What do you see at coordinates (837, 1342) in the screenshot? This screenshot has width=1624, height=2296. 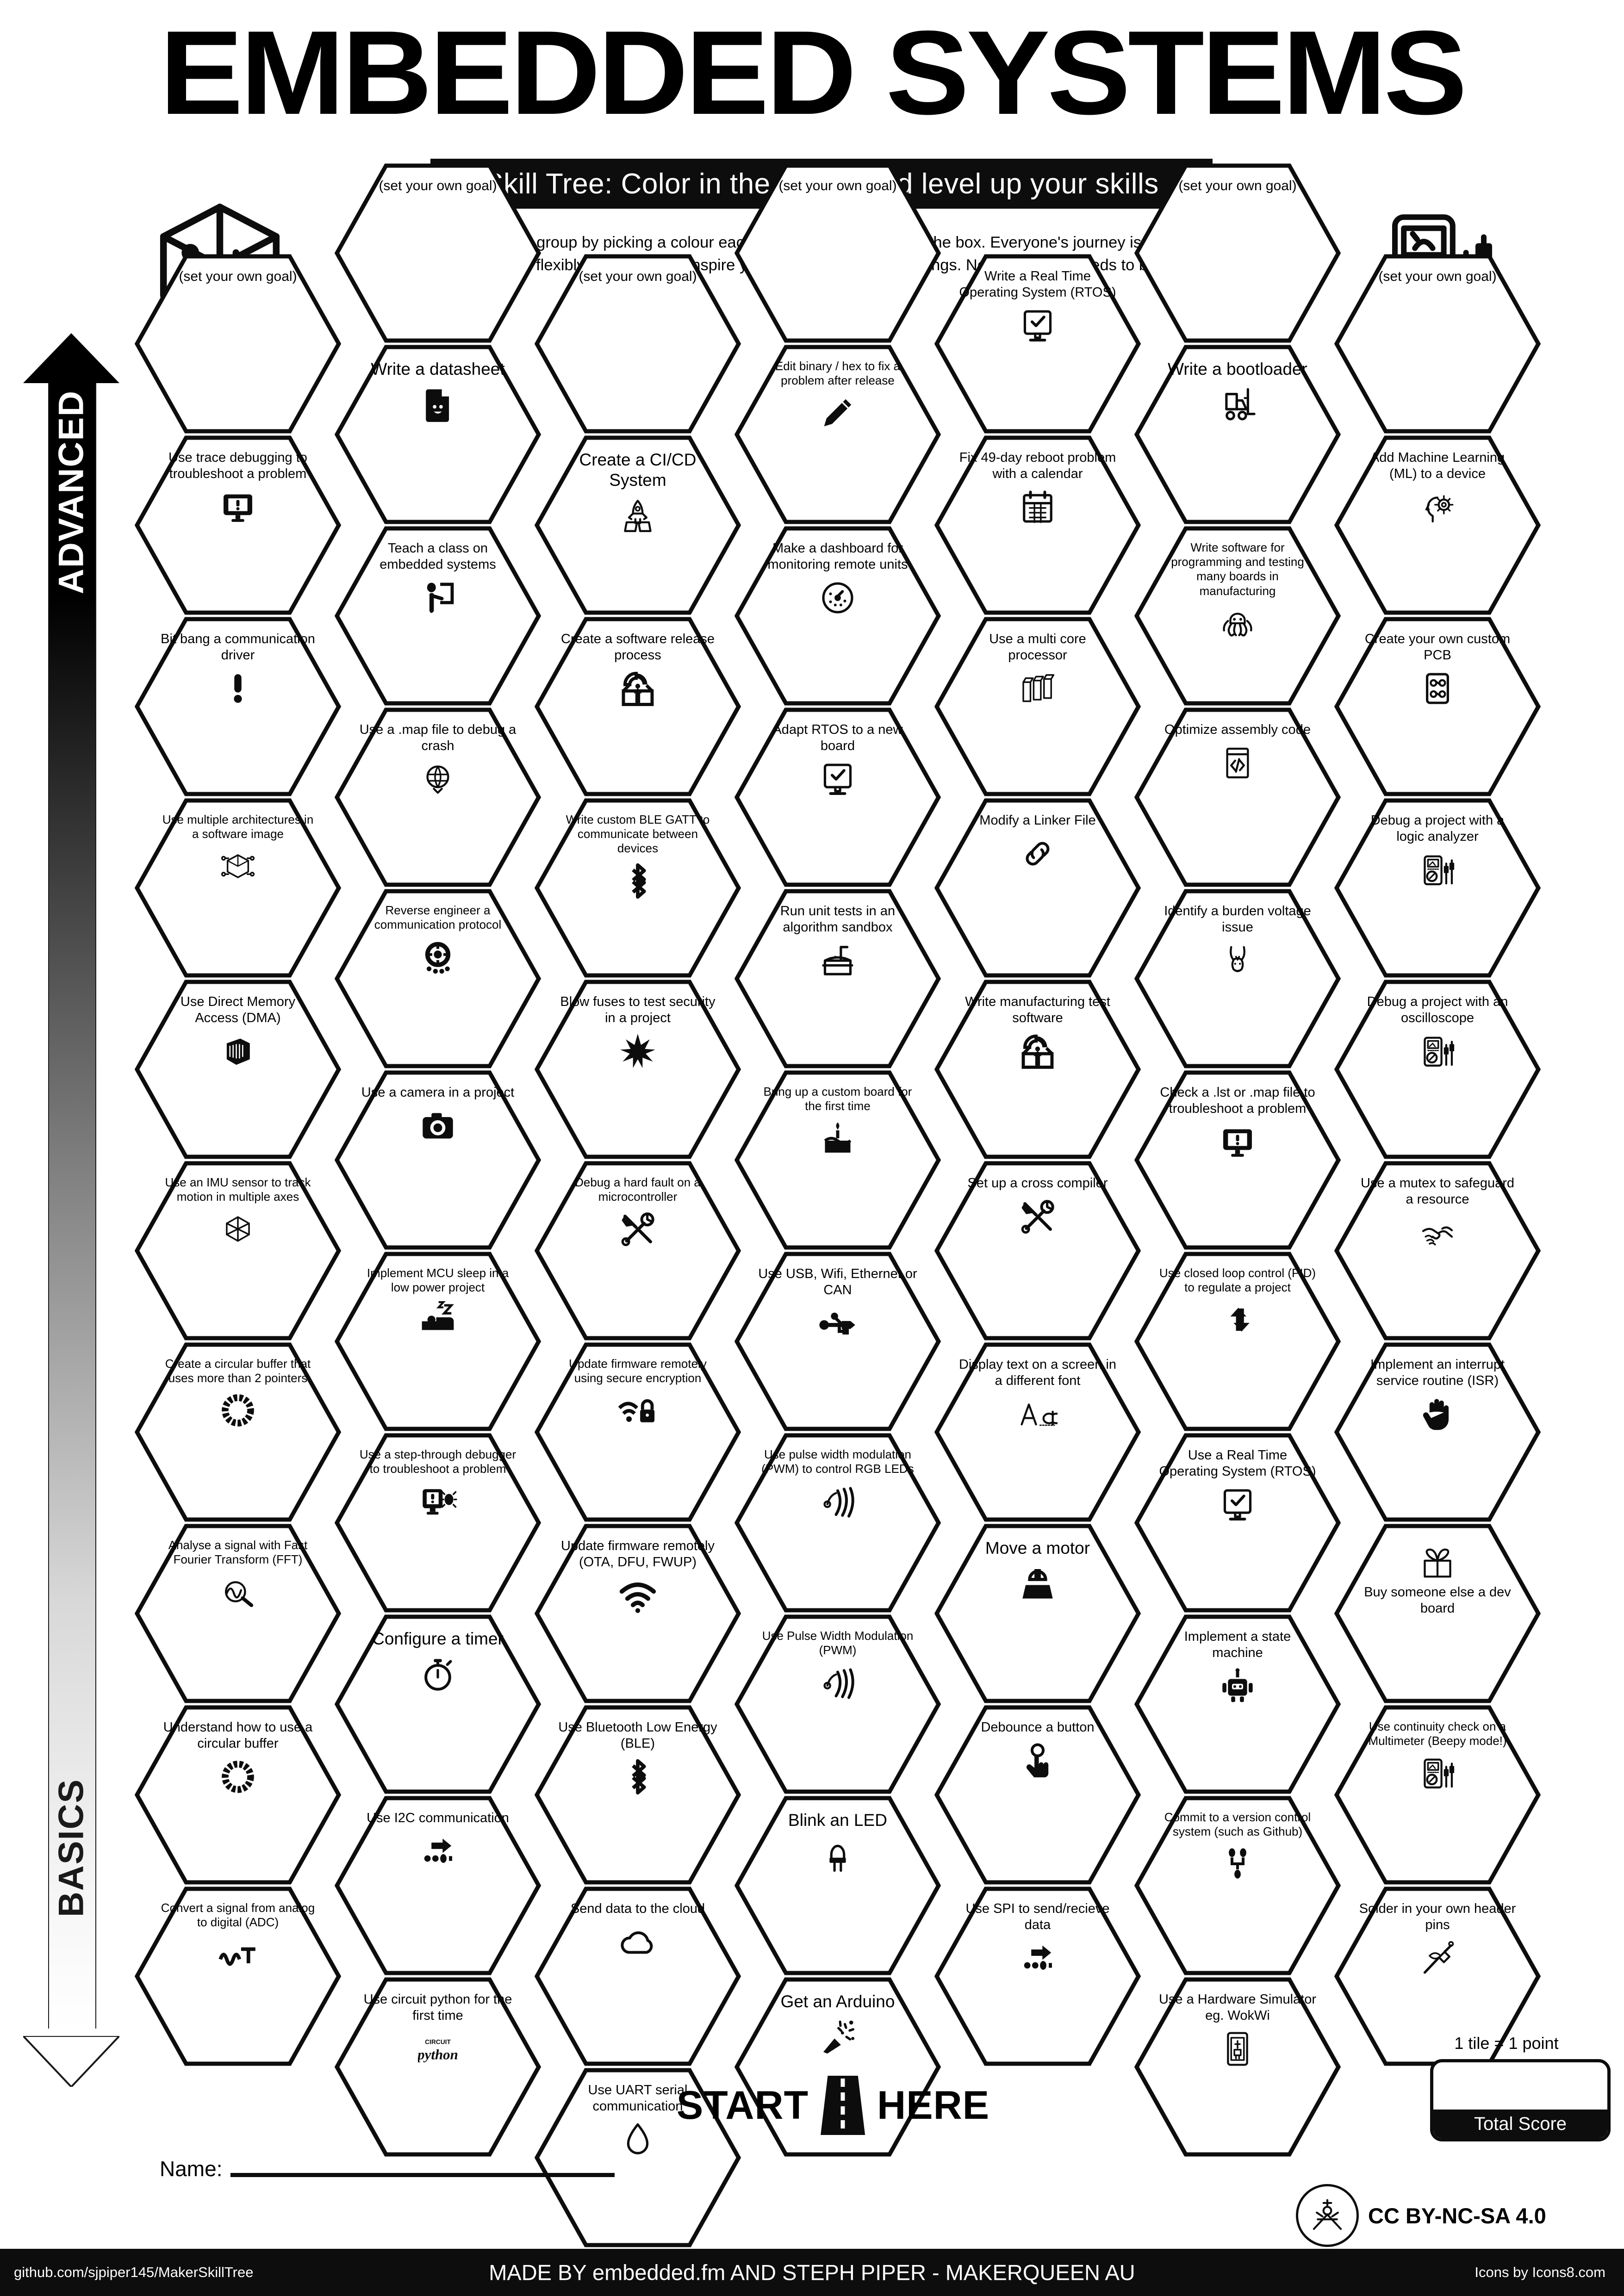 I see `skill-tile: Use USB, Wifi, Ethernet or CAN` at bounding box center [837, 1342].